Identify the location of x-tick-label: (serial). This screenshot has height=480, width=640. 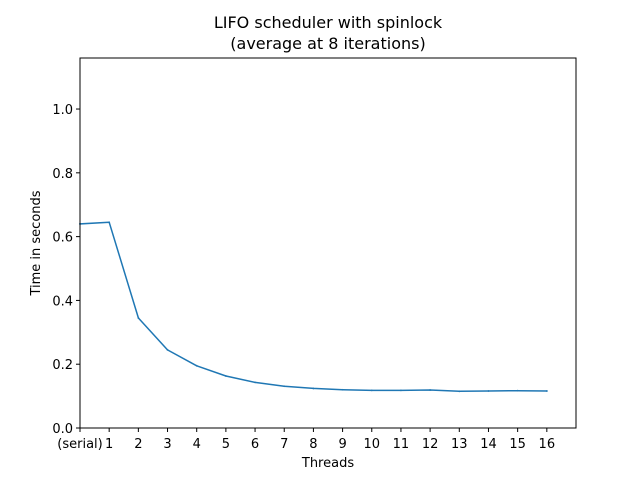
(79, 444).